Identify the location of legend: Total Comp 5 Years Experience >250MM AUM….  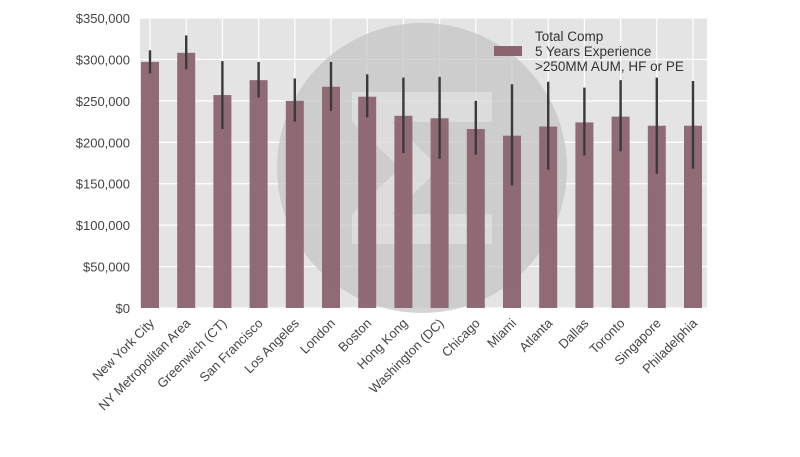
(589, 51).